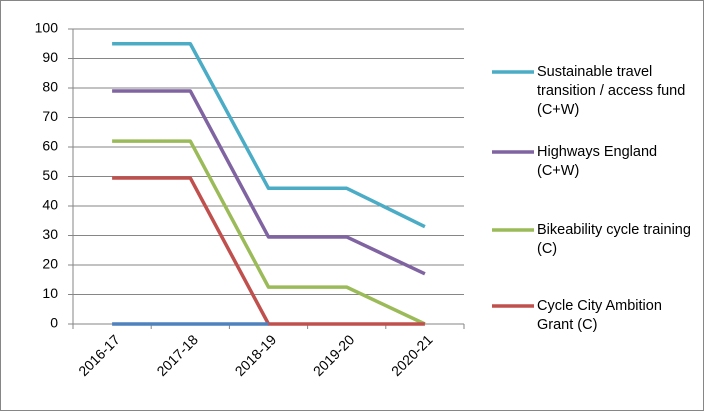 The image size is (705, 412). What do you see at coordinates (50, 175) in the screenshot?
I see `y-tick-label: 50` at bounding box center [50, 175].